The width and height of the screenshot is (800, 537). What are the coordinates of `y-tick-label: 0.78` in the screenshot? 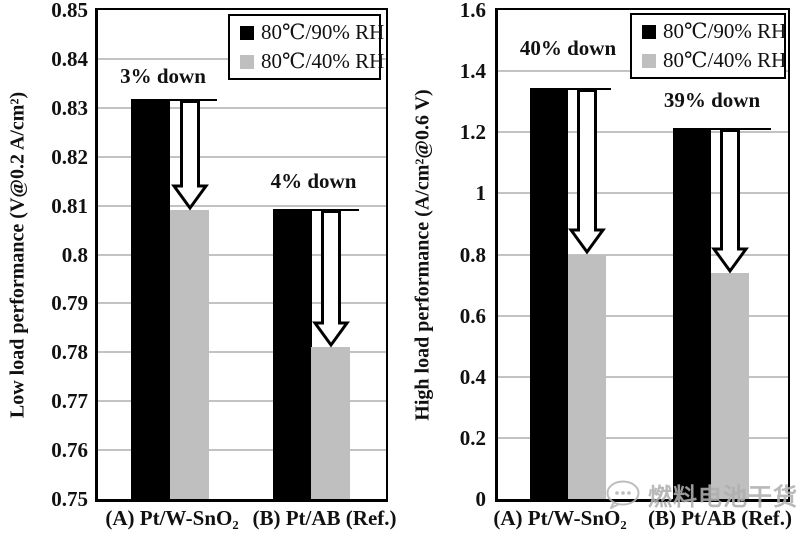 It's located at (69, 352).